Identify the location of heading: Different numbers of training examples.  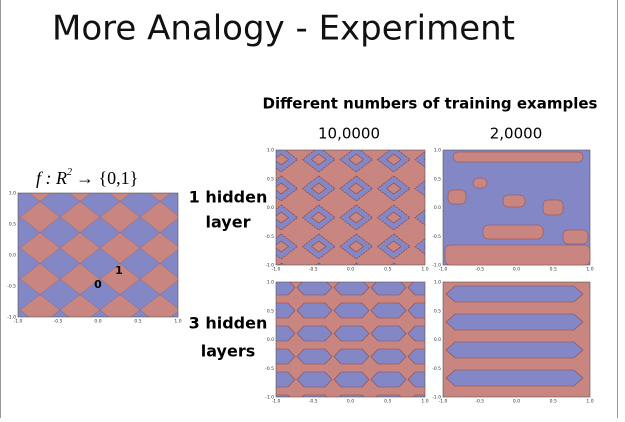
(430, 104).